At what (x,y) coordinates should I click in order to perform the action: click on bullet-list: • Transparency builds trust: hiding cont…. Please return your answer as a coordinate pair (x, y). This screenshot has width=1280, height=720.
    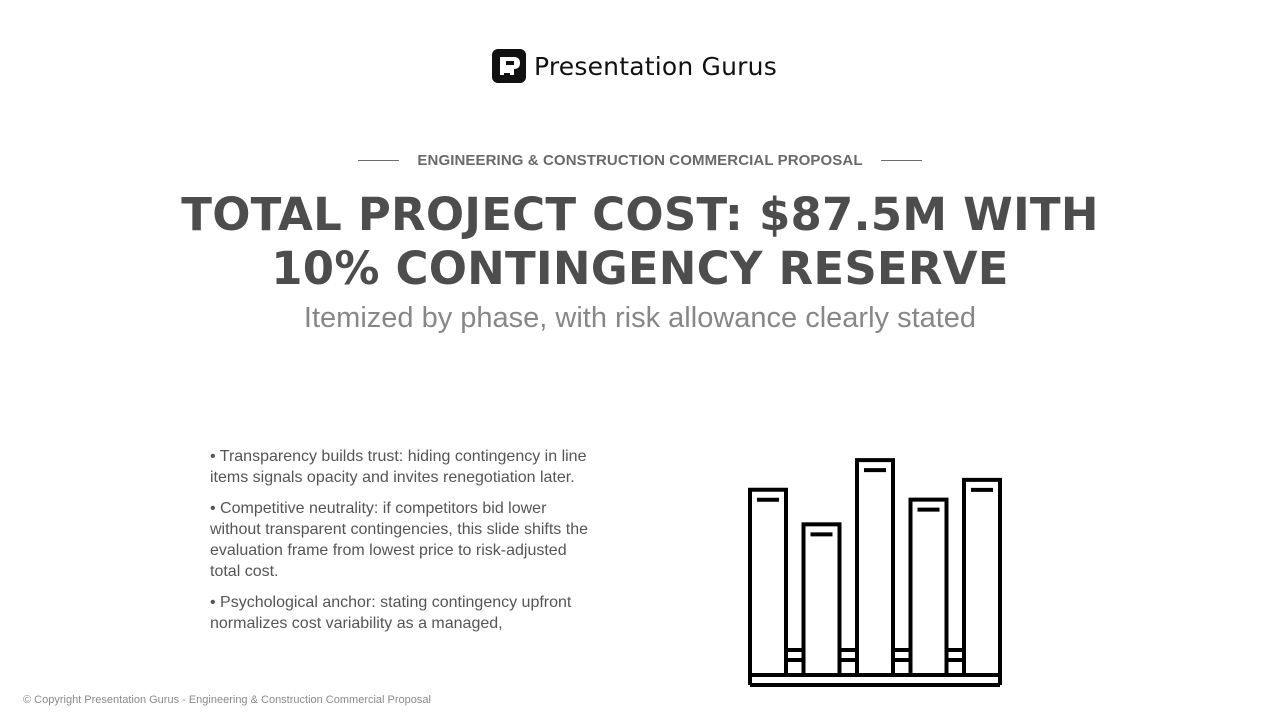
    Looking at the image, I should click on (405, 553).